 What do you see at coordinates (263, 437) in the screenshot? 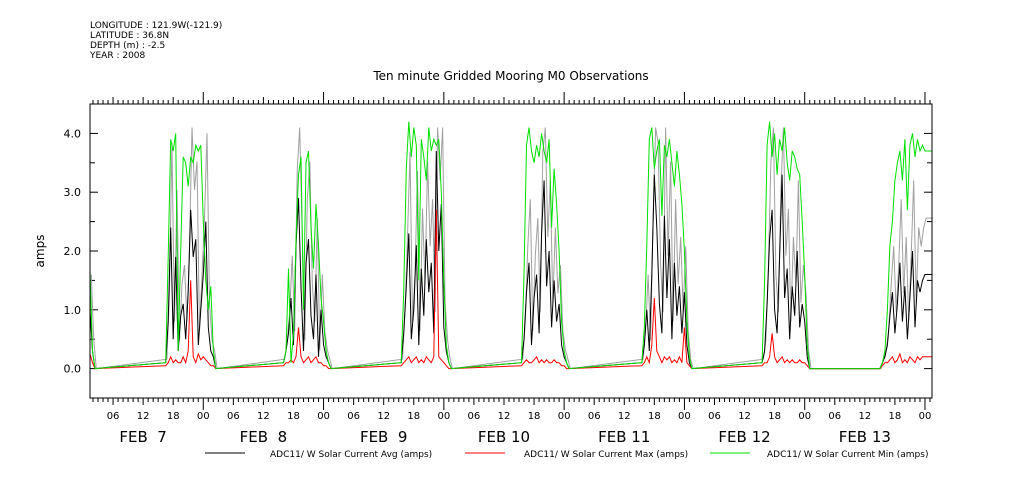
I see `day-label: FEB 8` at bounding box center [263, 437].